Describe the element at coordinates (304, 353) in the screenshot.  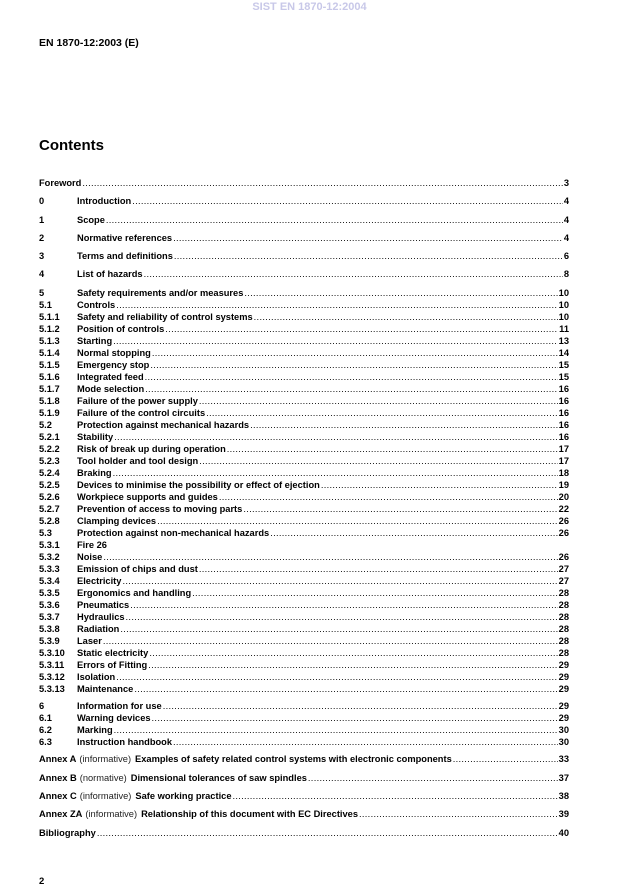
I see `toc-entry: 5.1.4 Normal stopping 14` at that location.